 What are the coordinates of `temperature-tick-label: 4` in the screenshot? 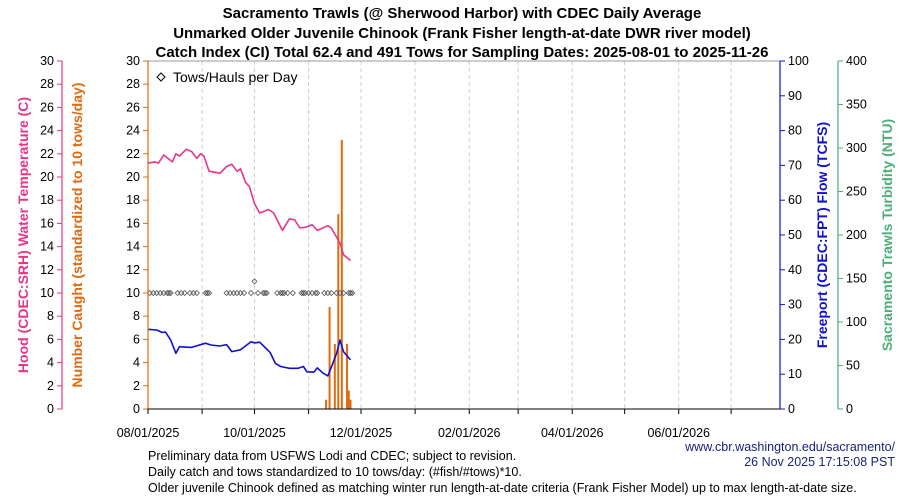 It's located at (50, 363).